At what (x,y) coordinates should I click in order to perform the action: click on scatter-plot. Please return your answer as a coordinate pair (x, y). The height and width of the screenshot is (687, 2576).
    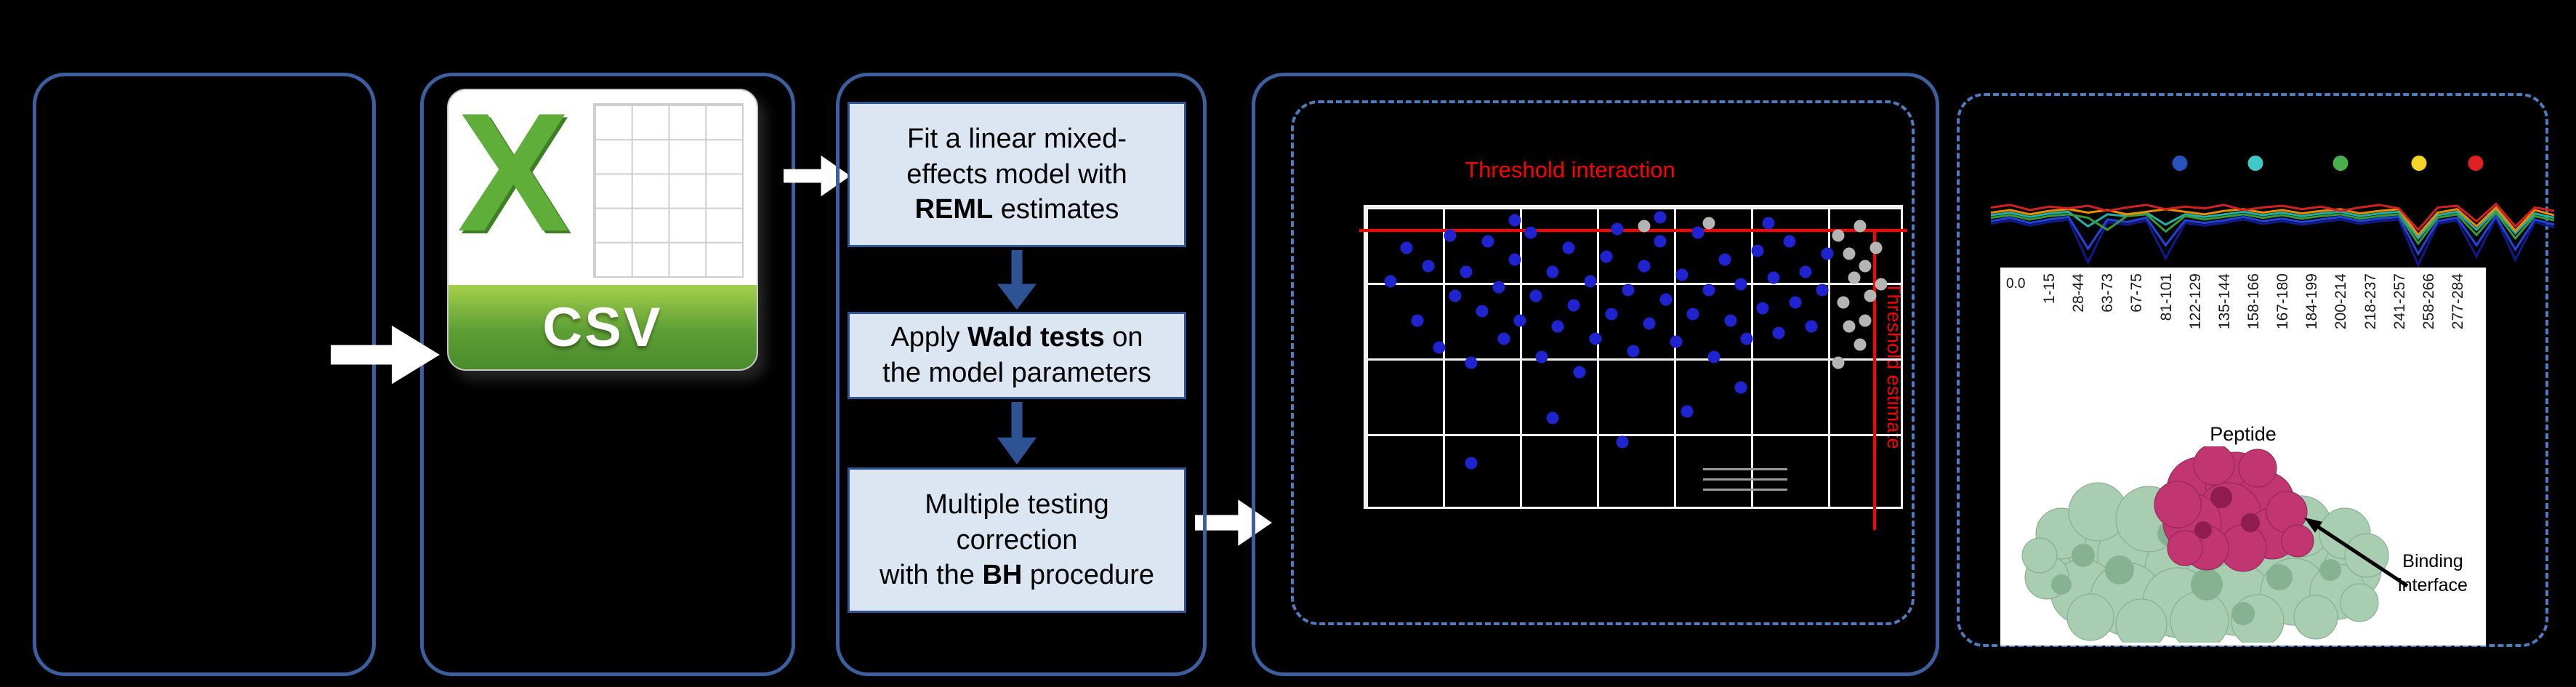
    Looking at the image, I should click on (1633, 368).